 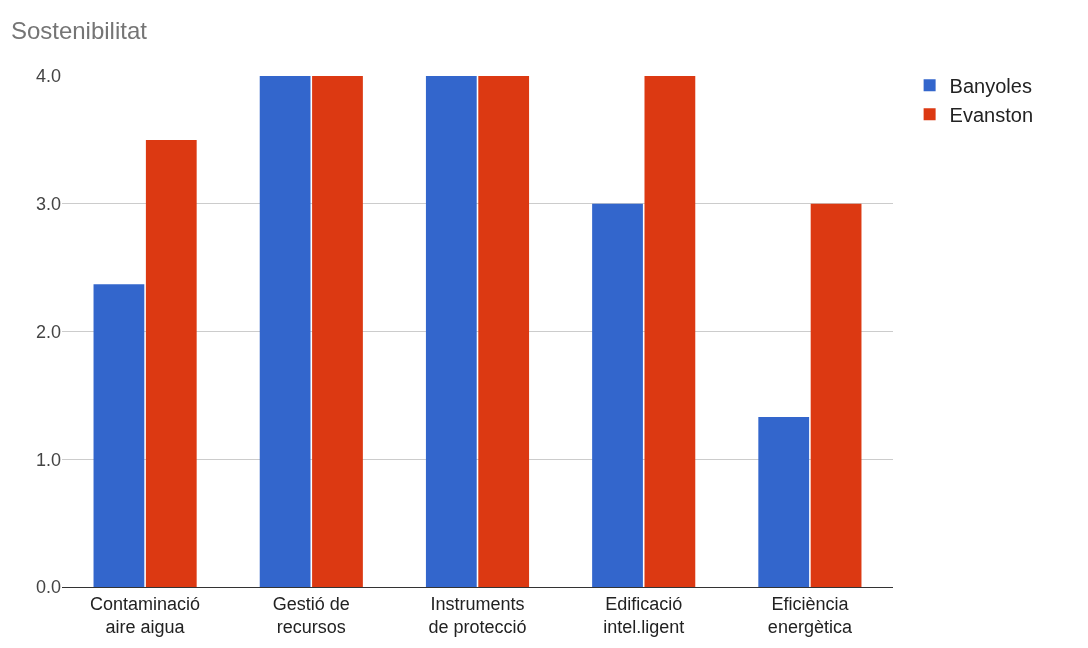 What do you see at coordinates (145, 615) in the screenshot?
I see `x-tick-label: Contaminació aire aigua` at bounding box center [145, 615].